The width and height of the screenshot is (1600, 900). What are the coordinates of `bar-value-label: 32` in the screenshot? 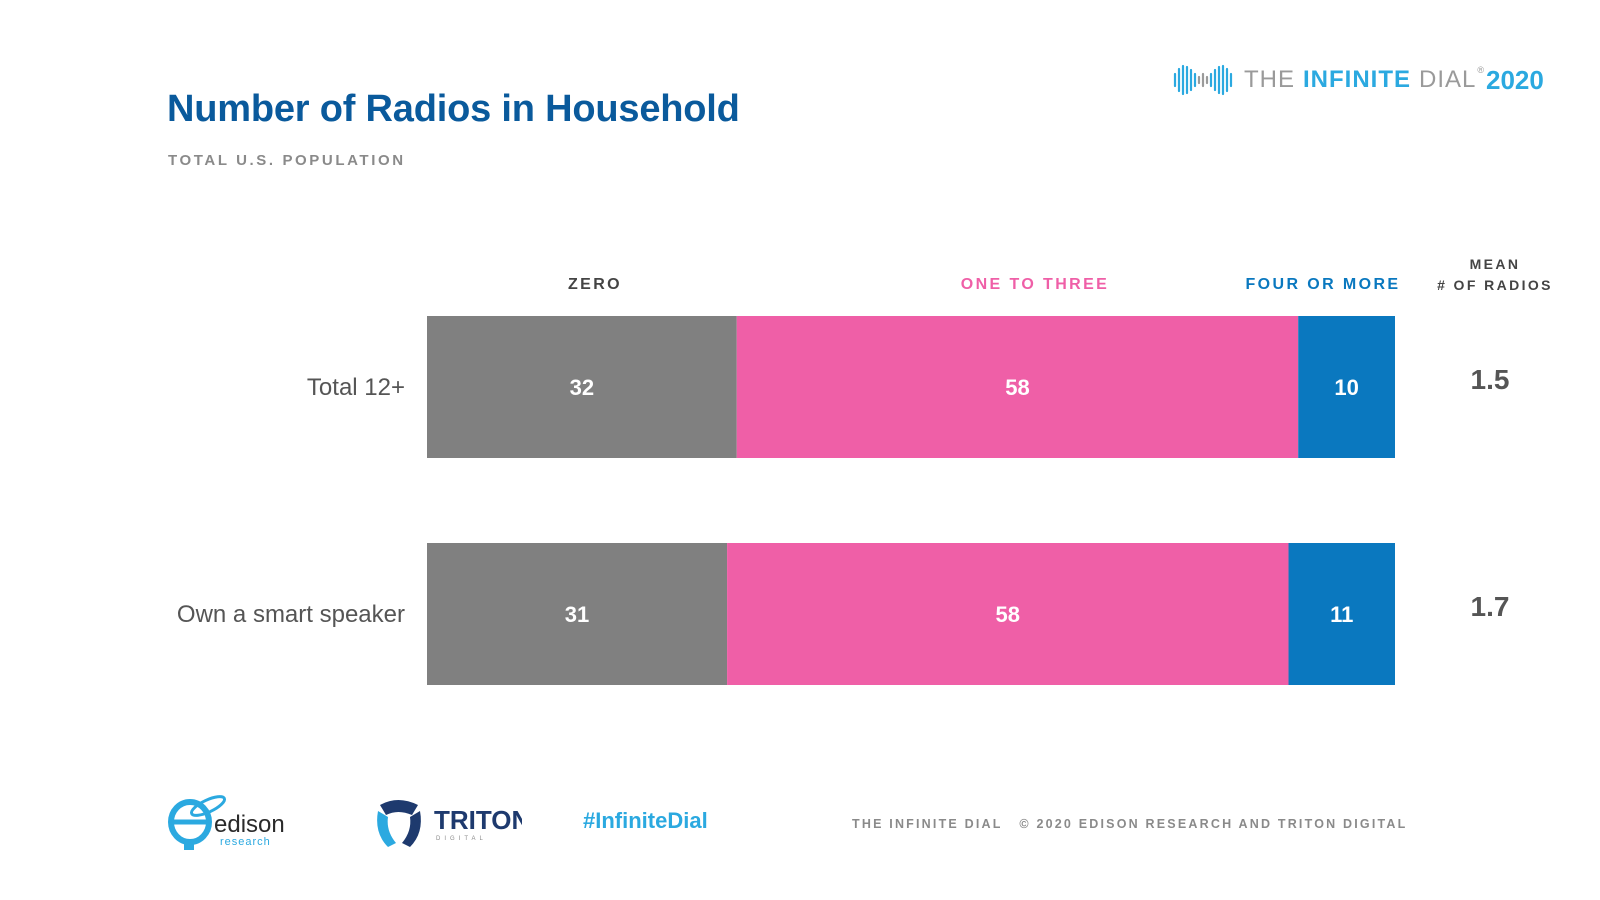 It's located at (582, 387).